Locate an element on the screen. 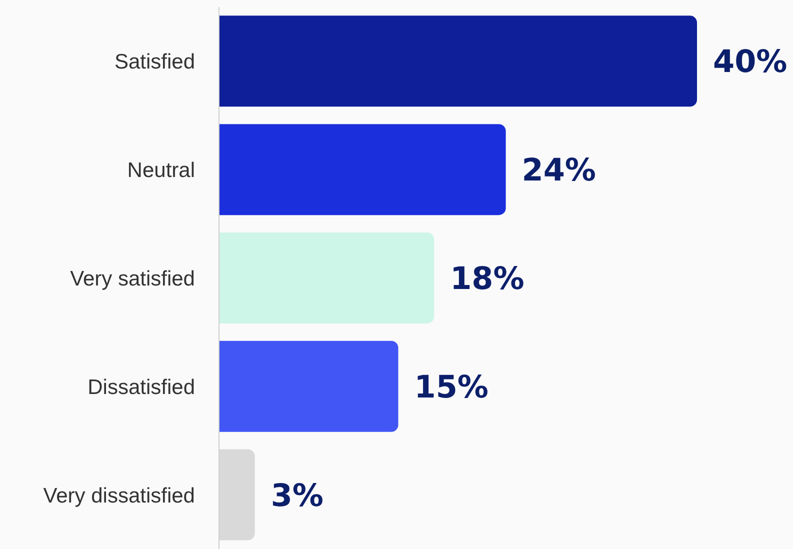  data-label: 40% is located at coordinates (750, 62).